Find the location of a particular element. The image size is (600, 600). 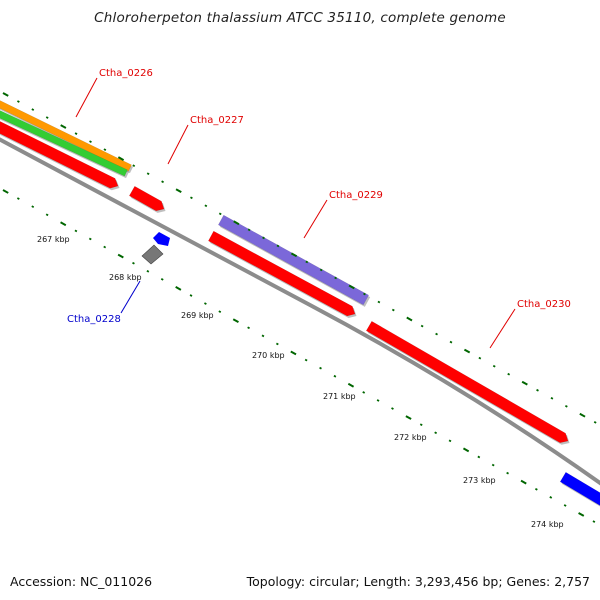

feature-ctha-0230-body is located at coordinates (467, 382).